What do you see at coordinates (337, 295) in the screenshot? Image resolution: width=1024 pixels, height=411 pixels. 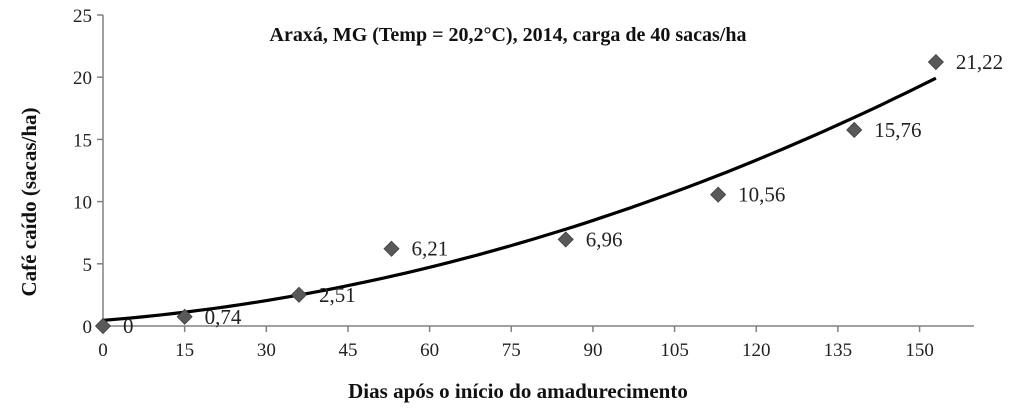 I see `data-label: 2,51` at bounding box center [337, 295].